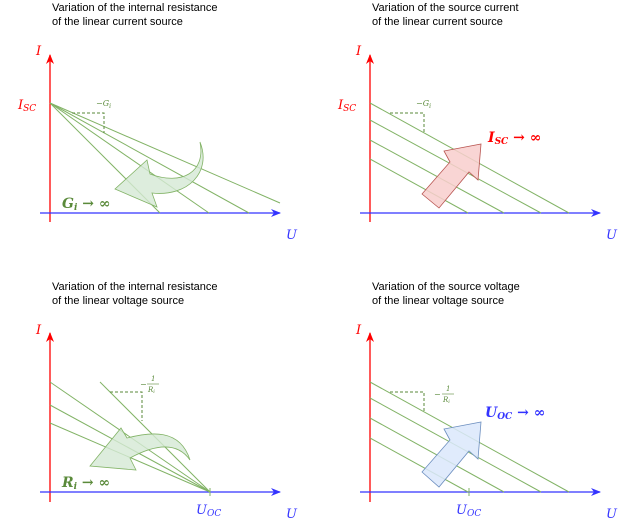 This screenshot has width=631, height=523. What do you see at coordinates (86, 204) in the screenshot?
I see `change-label: Gi → ∞` at bounding box center [86, 204].